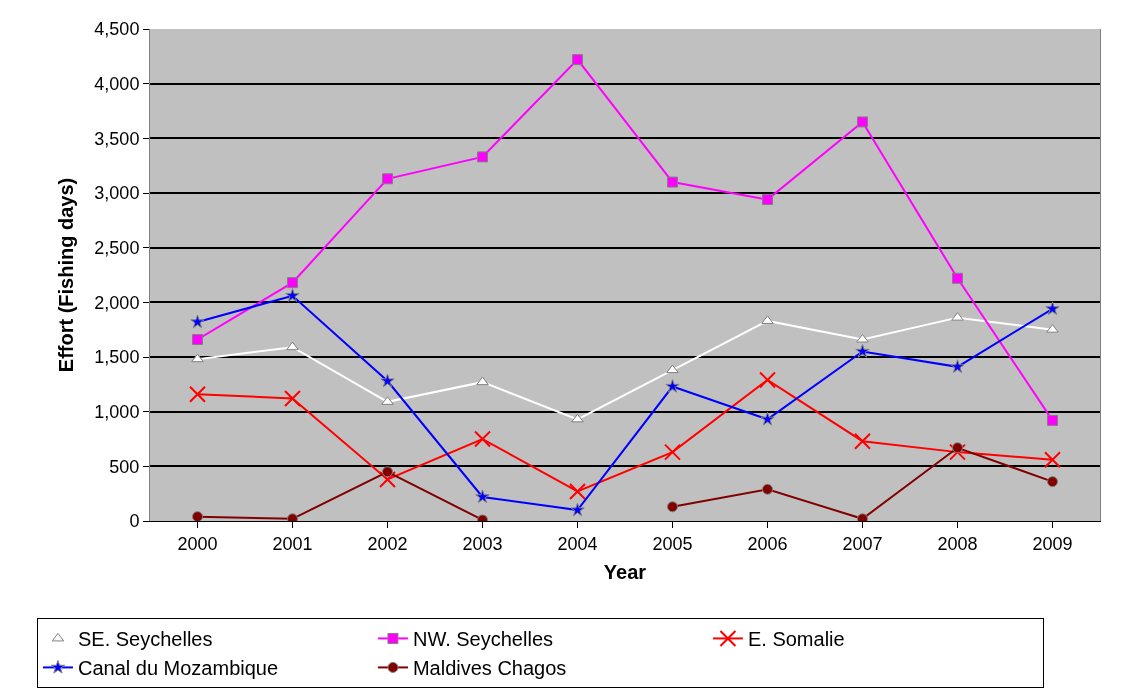  Describe the element at coordinates (957, 543) in the screenshot. I see `x-tick-label: 2008` at that location.